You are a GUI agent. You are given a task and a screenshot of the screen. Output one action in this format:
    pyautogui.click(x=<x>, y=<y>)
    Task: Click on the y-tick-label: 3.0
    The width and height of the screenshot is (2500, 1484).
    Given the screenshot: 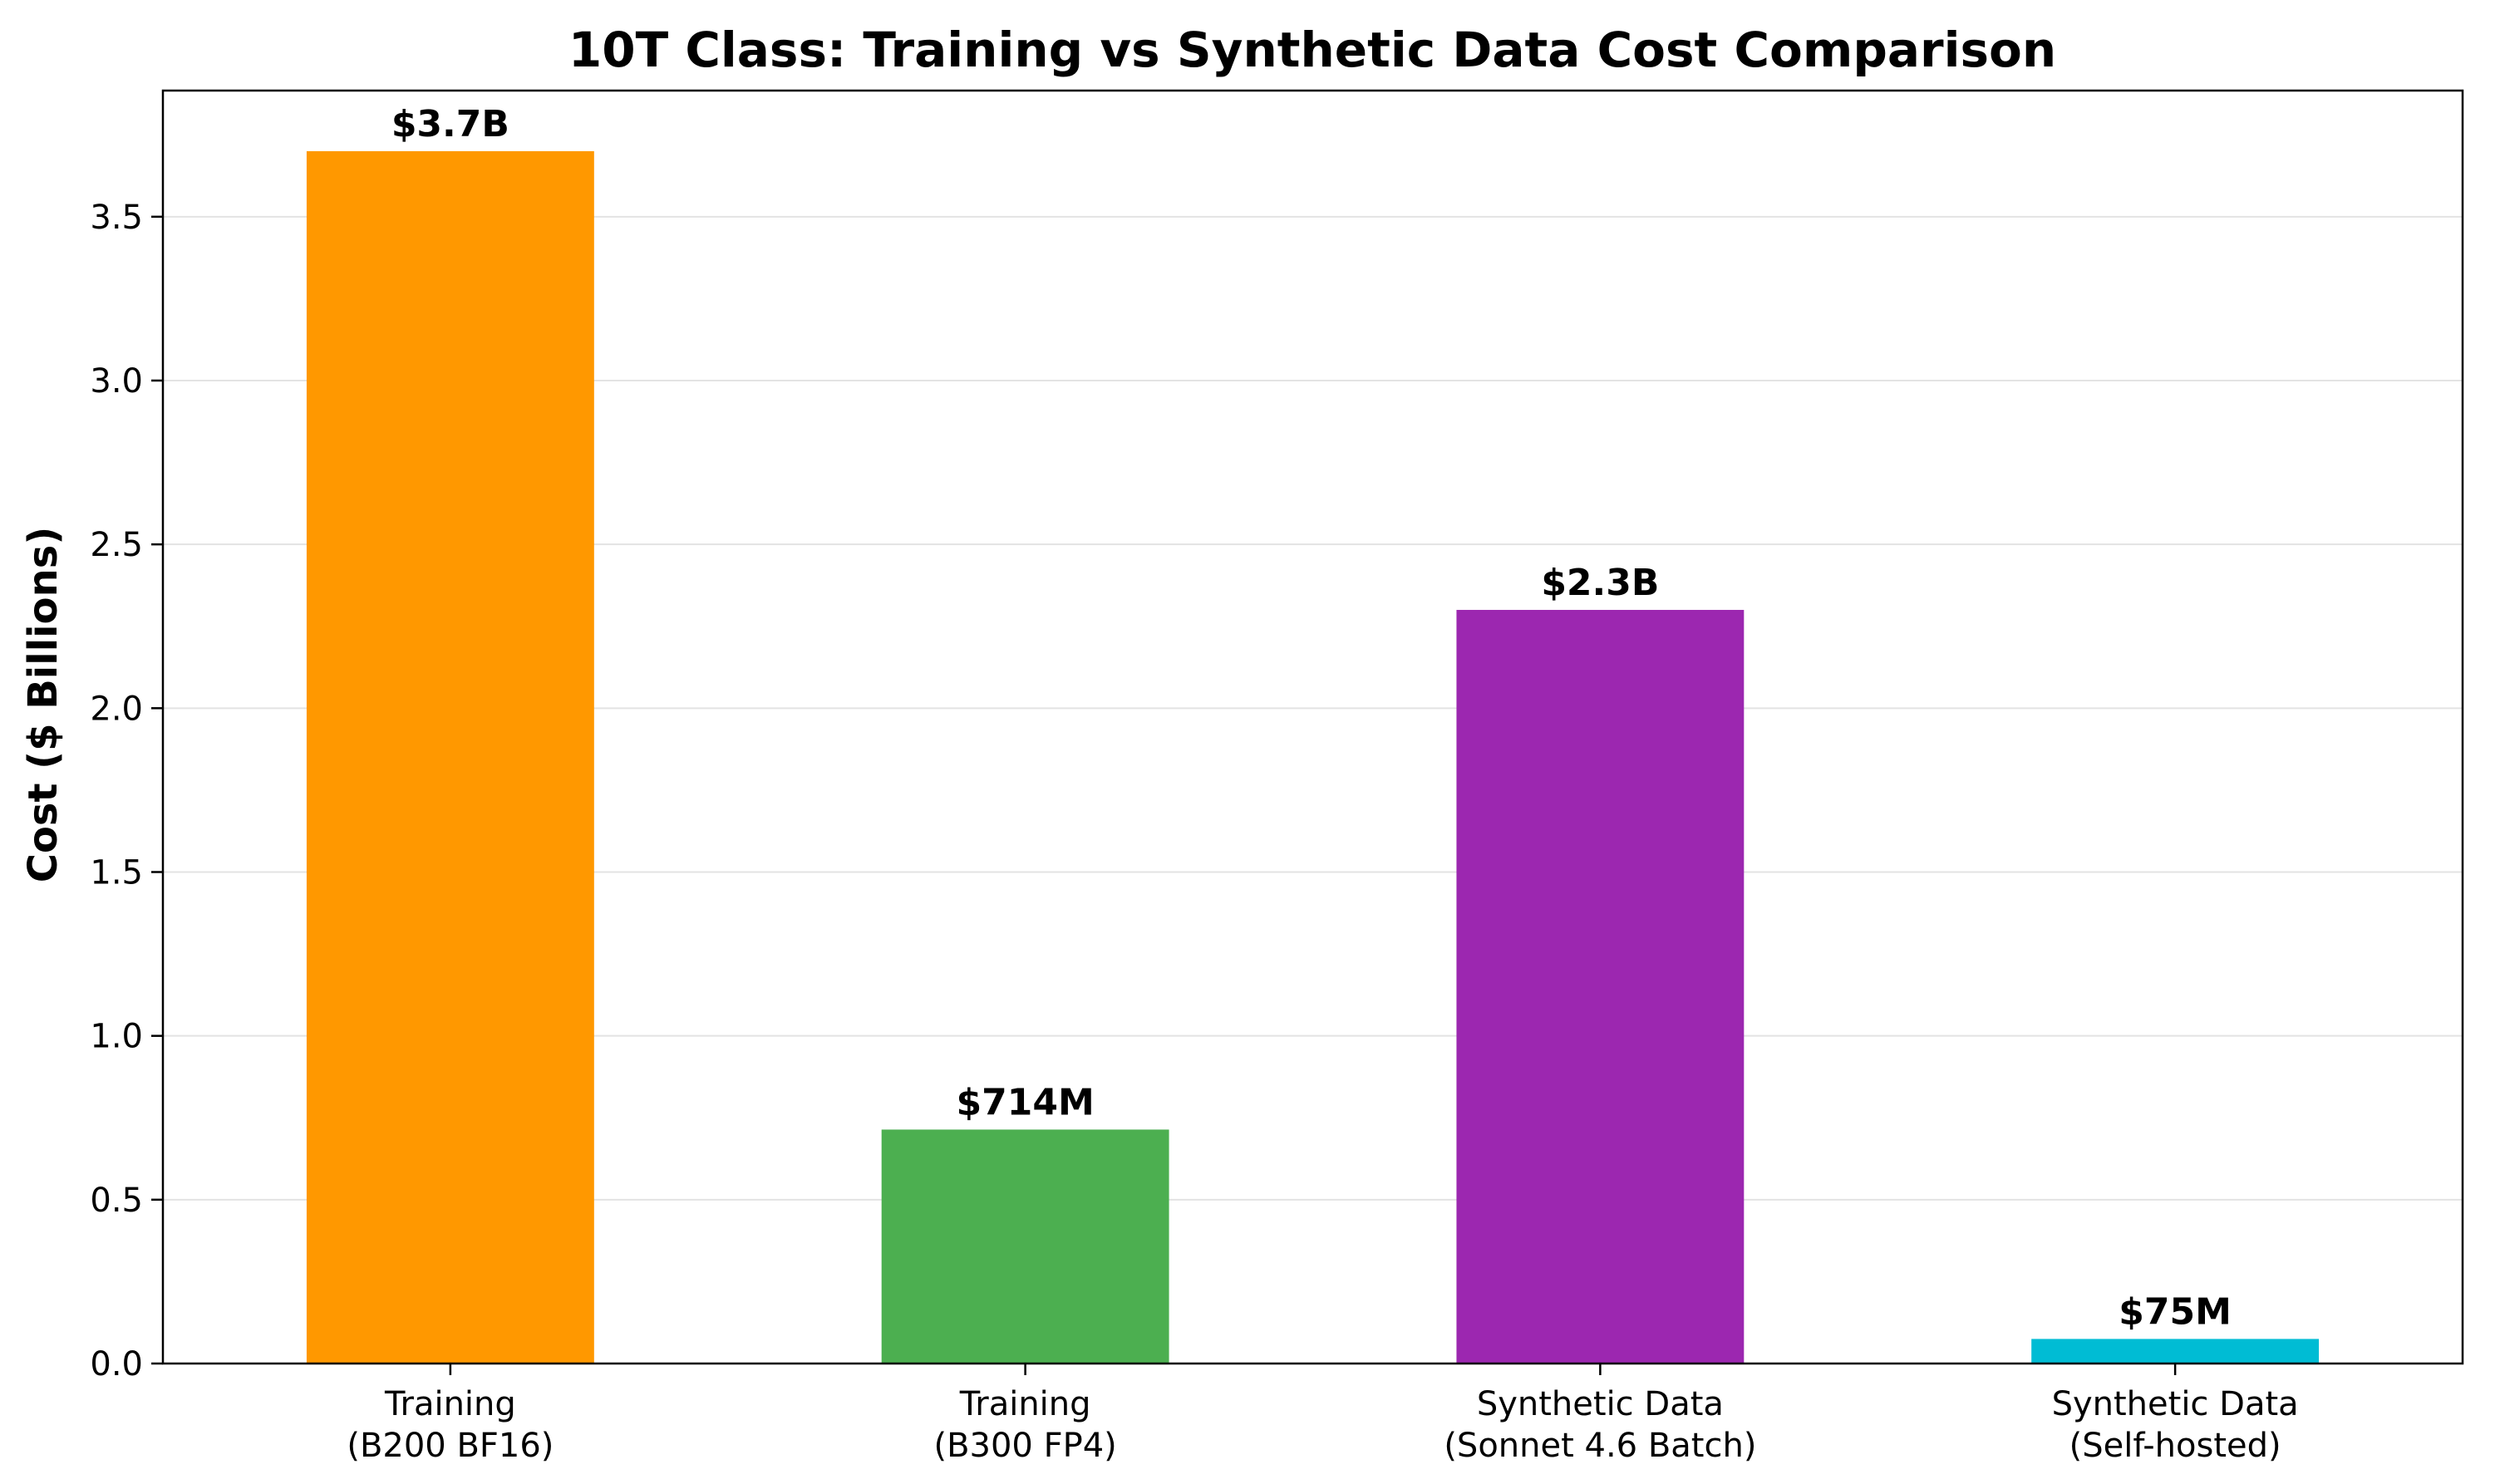 What is the action you would take?
    pyautogui.click(x=116, y=381)
    